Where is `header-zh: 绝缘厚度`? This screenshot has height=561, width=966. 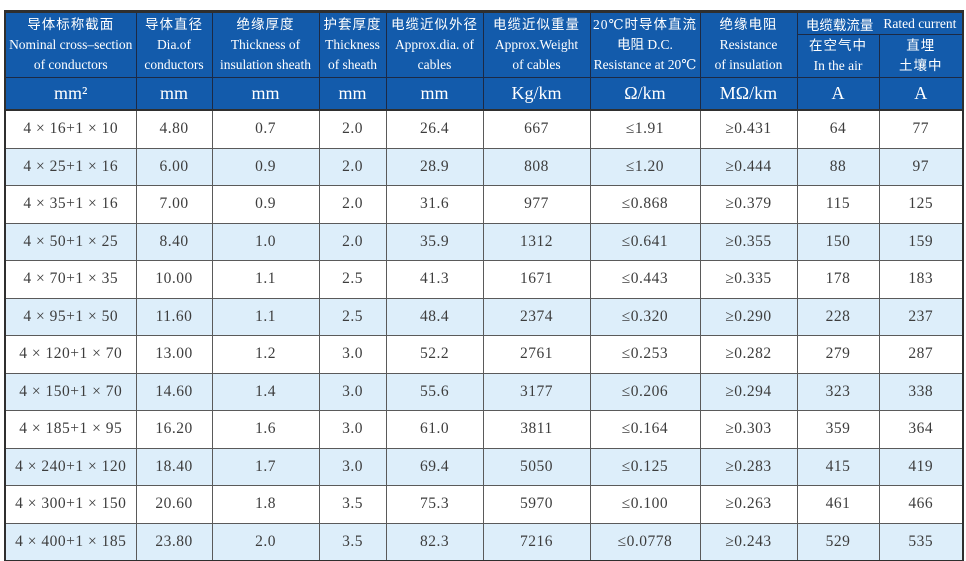 header-zh: 绝缘厚度 is located at coordinates (265, 24).